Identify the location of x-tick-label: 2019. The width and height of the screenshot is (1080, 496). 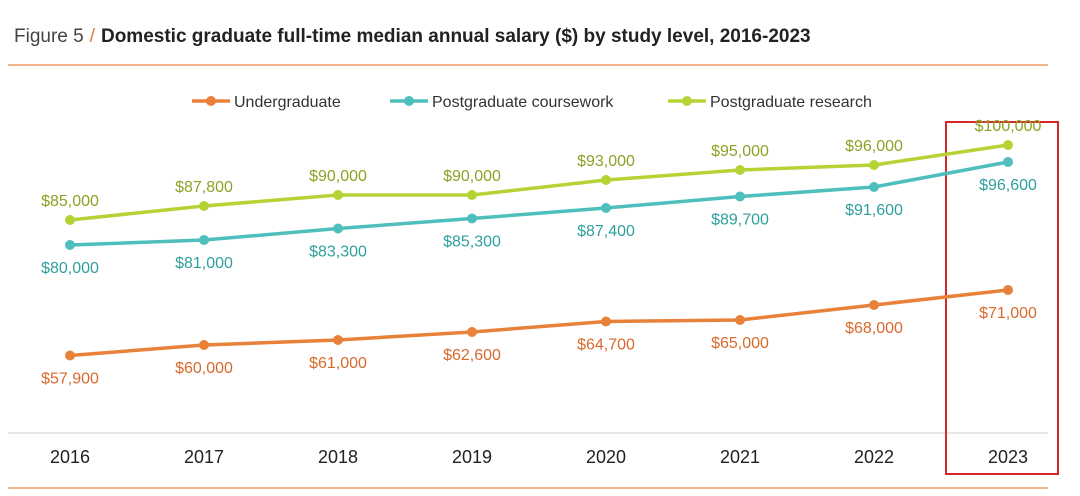
(472, 457).